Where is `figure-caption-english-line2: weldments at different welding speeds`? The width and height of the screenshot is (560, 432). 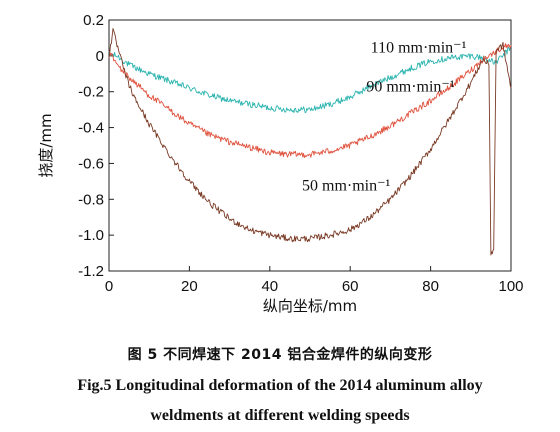
figure-caption-english-line2: weldments at different welding speeds is located at coordinates (280, 415).